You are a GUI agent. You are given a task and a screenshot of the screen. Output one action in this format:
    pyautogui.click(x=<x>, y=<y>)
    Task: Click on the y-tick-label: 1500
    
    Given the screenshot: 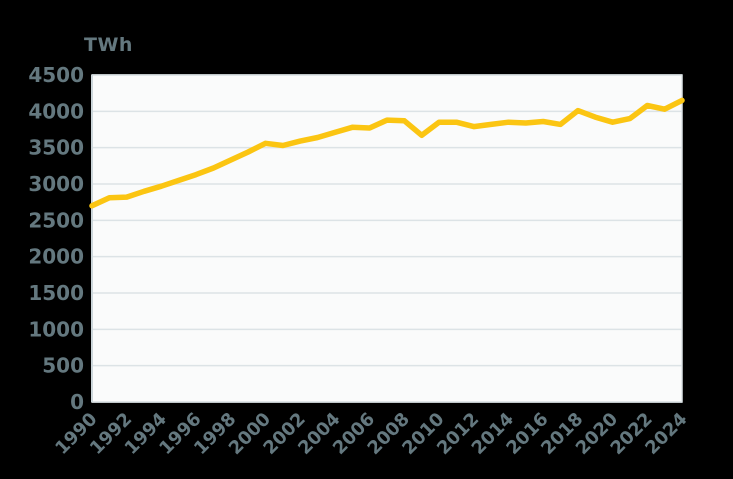 What is the action you would take?
    pyautogui.click(x=56, y=293)
    